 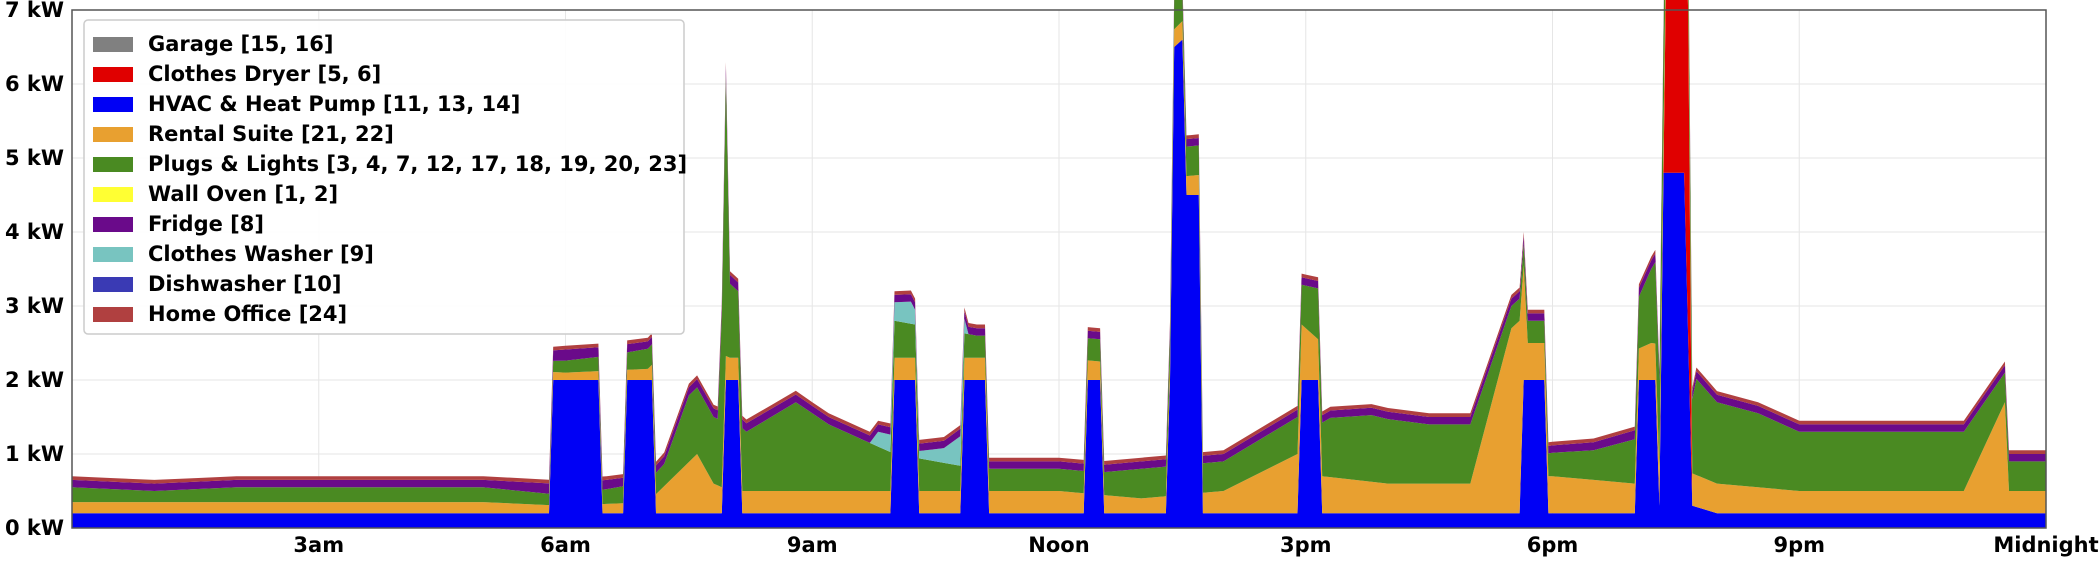 What do you see at coordinates (244, 284) in the screenshot?
I see `legend-label: Dishwasher [10]` at bounding box center [244, 284].